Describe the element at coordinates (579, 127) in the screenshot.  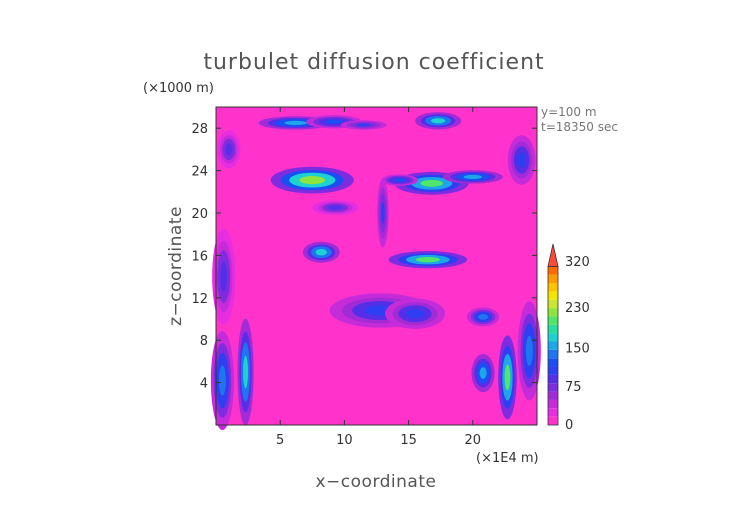
I see `annotation-time: t=18350 sec` at that location.